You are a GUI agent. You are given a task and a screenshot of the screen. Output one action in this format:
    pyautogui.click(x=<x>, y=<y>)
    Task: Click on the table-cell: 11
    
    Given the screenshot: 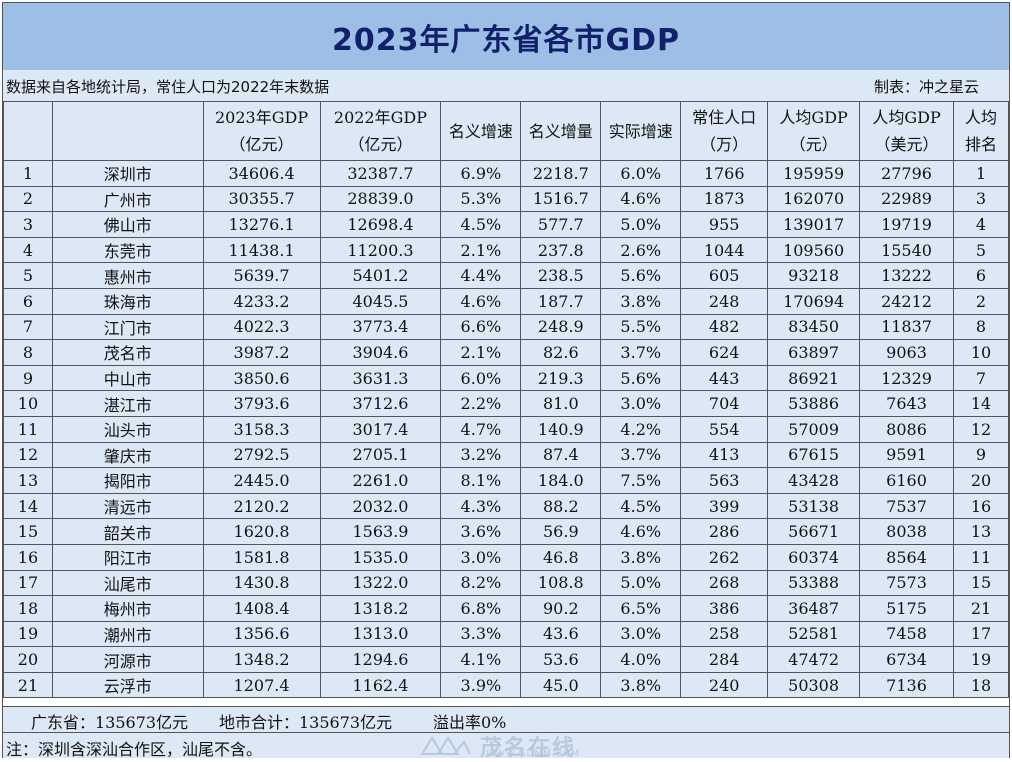 What is the action you would take?
    pyautogui.click(x=981, y=557)
    